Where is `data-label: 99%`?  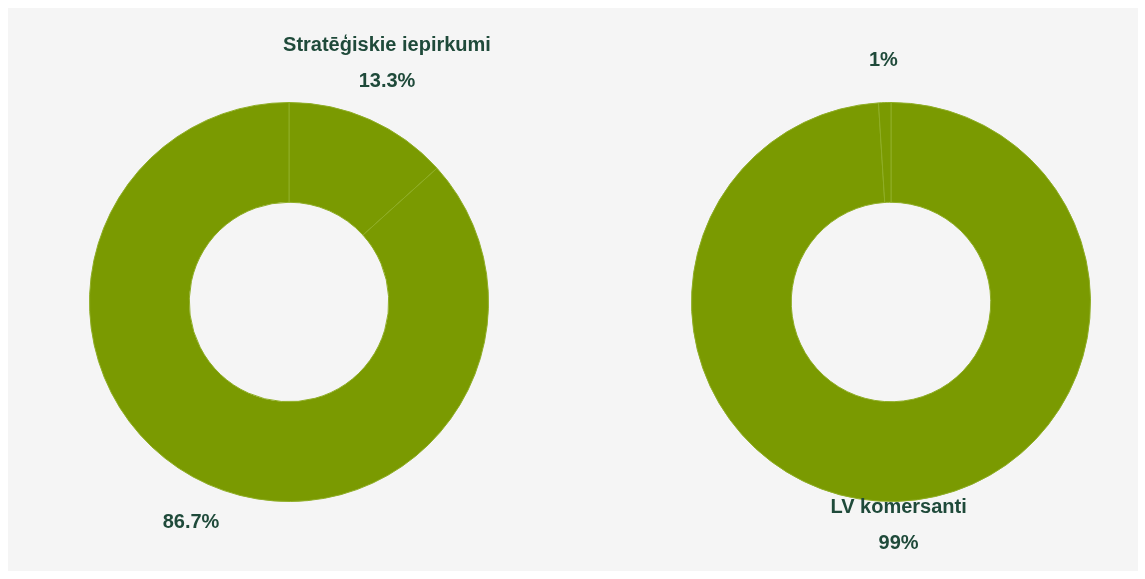 data-label: 99% is located at coordinates (898, 541).